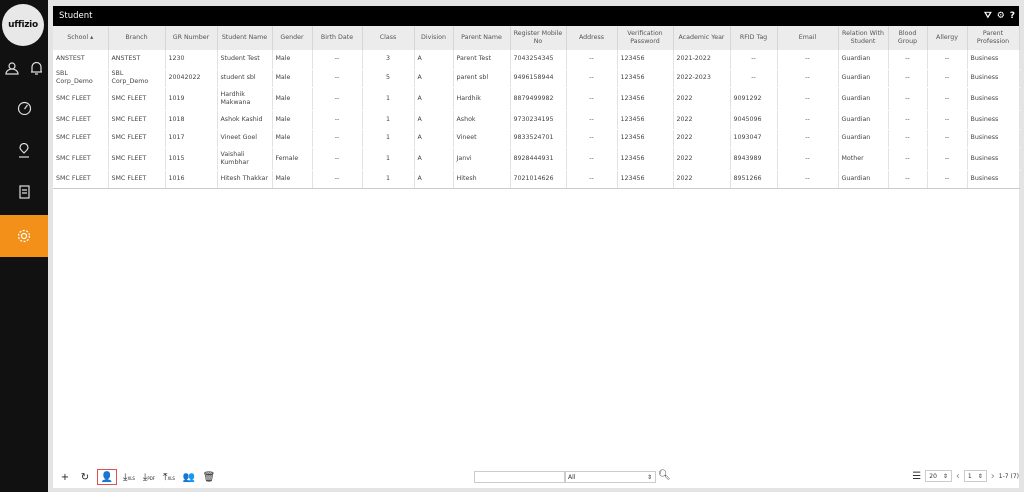  I want to click on column-header: Parent Profession, so click(993, 38).